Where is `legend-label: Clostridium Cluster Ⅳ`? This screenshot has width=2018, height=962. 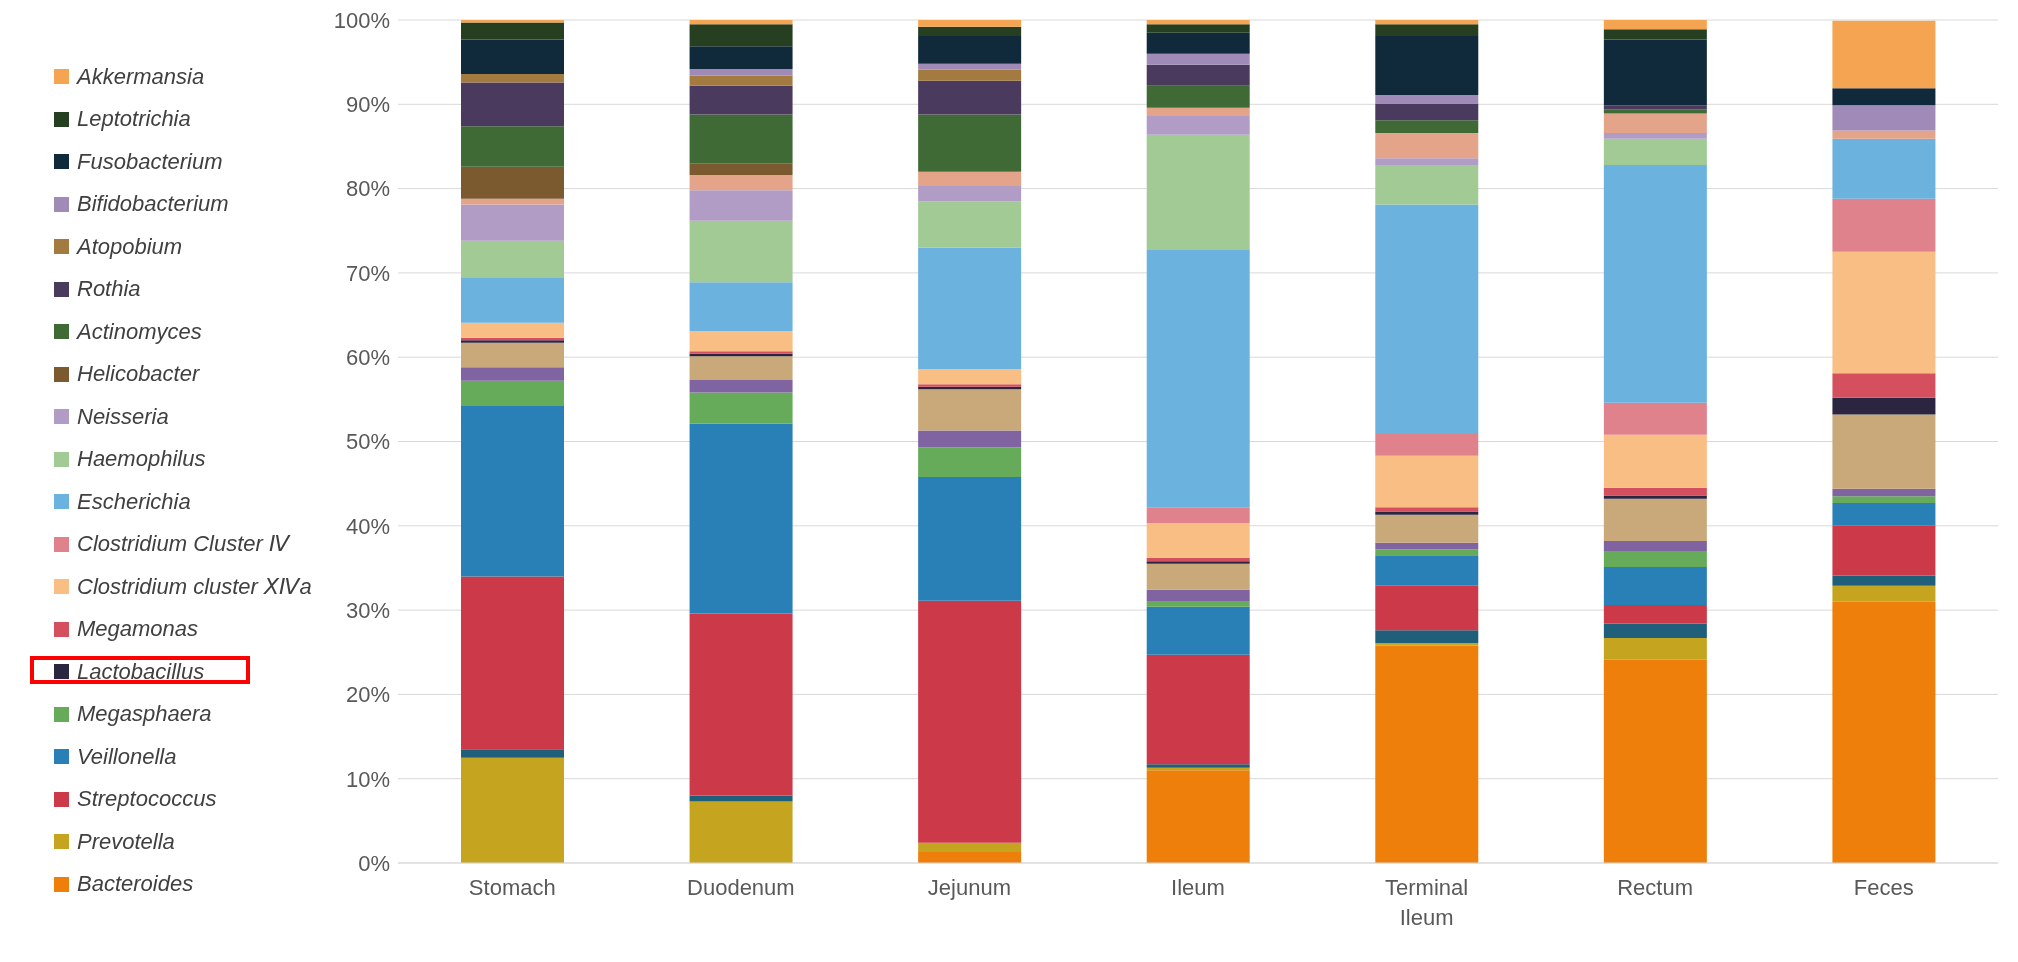 legend-label: Clostridium Cluster Ⅳ is located at coordinates (183, 544).